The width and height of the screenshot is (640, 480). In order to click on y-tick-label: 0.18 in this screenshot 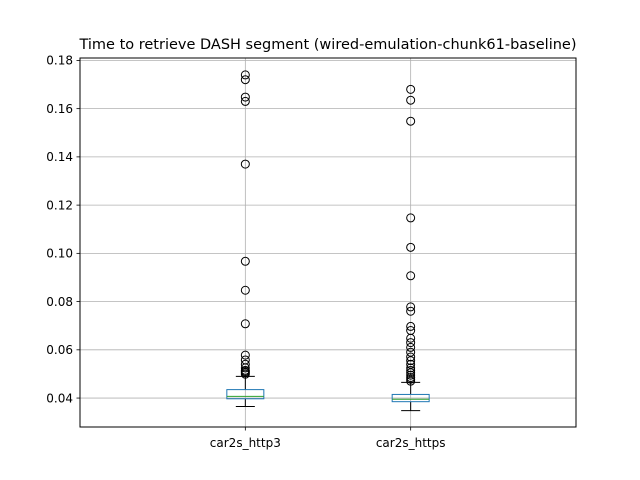, I will do `click(59, 61)`.